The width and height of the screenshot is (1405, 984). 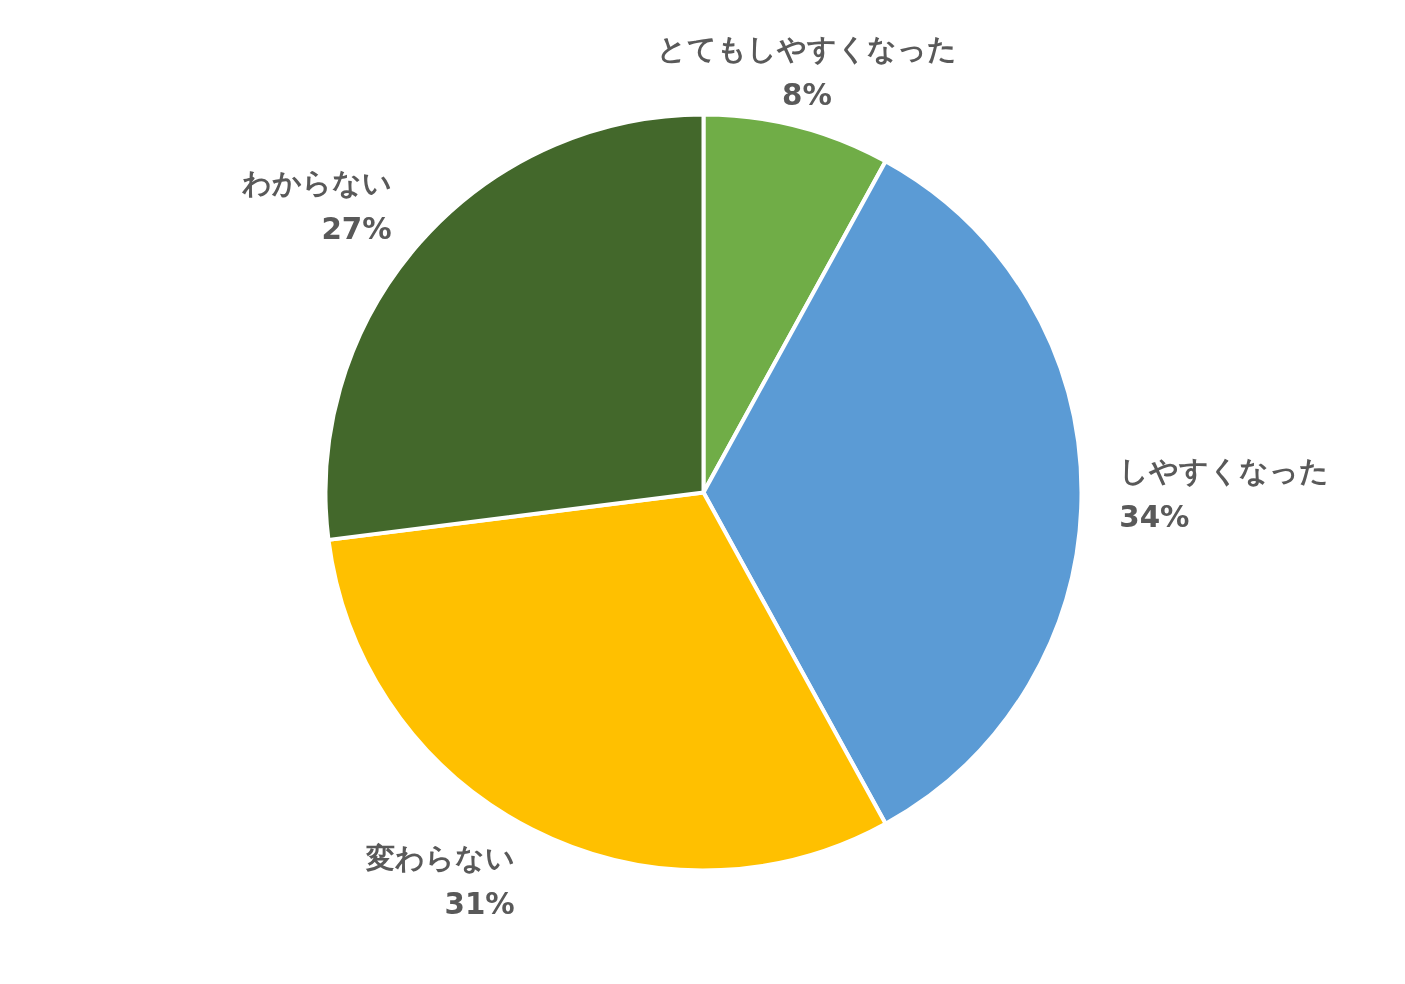 What do you see at coordinates (356, 229) in the screenshot?
I see `data-label: 27%` at bounding box center [356, 229].